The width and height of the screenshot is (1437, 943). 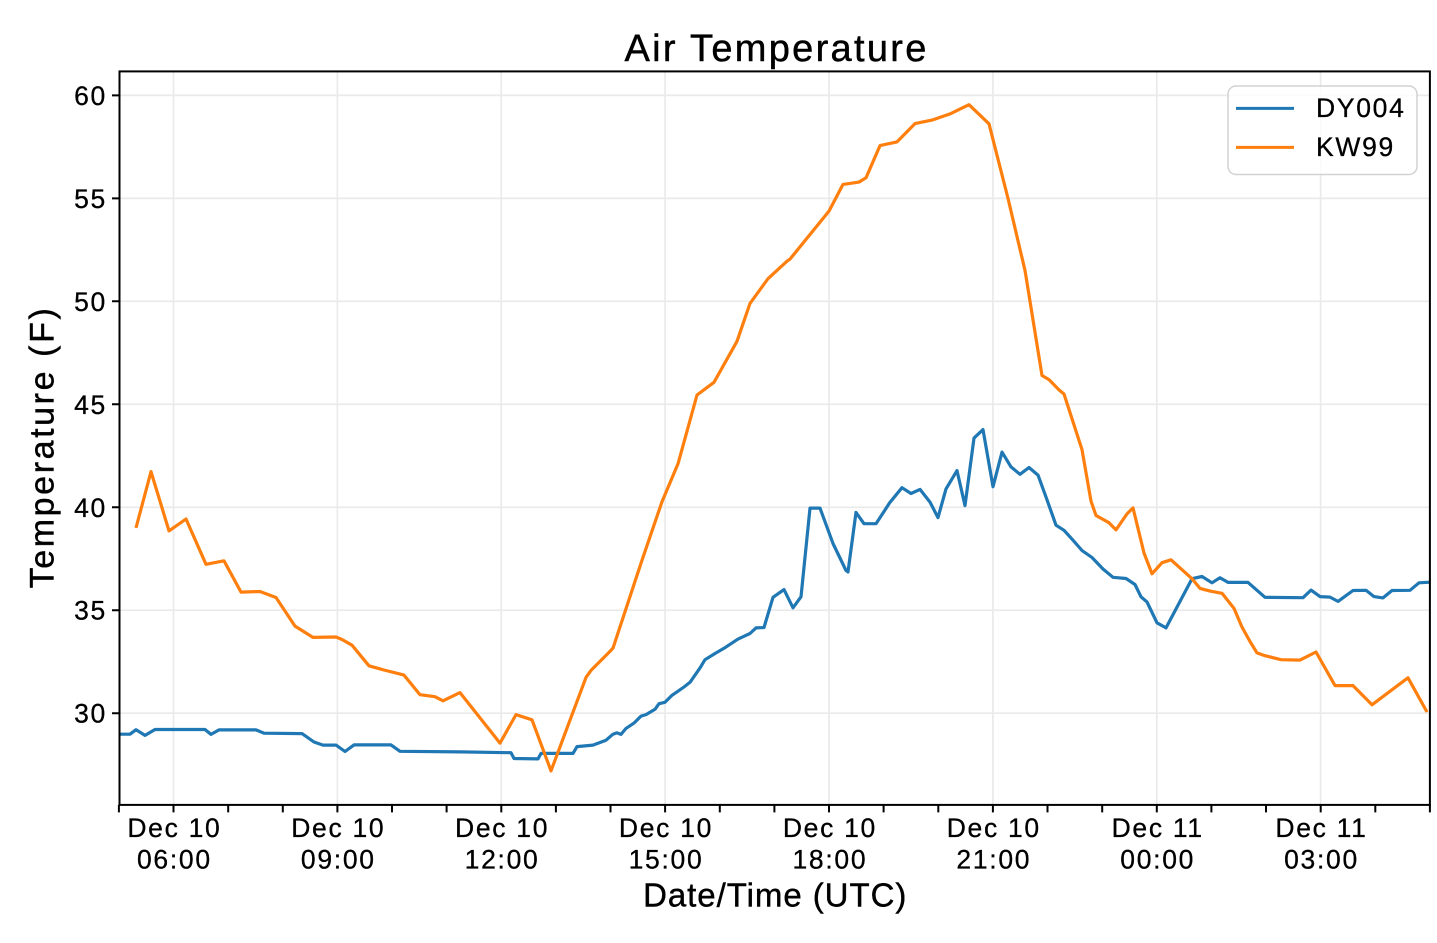 What do you see at coordinates (829, 860) in the screenshot?
I see `svg-text: 18:00` at bounding box center [829, 860].